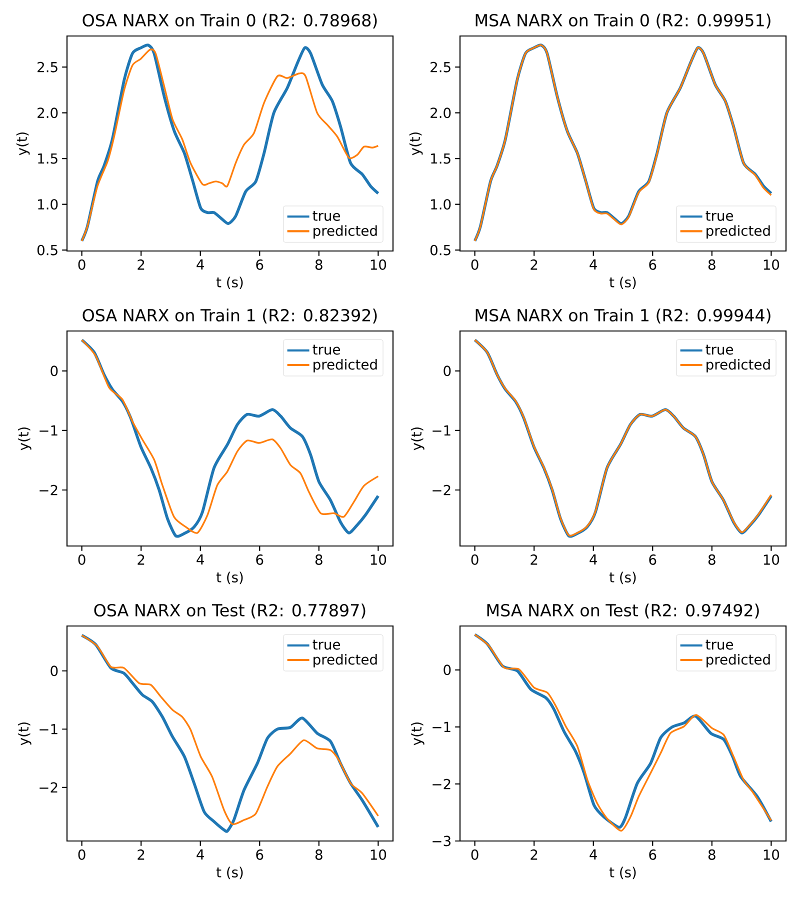 This screenshot has height=900, width=800. What do you see at coordinates (229, 316) in the screenshot?
I see `chart-title: OSA NARX on Train 1 (R2: 0.82392)` at bounding box center [229, 316].